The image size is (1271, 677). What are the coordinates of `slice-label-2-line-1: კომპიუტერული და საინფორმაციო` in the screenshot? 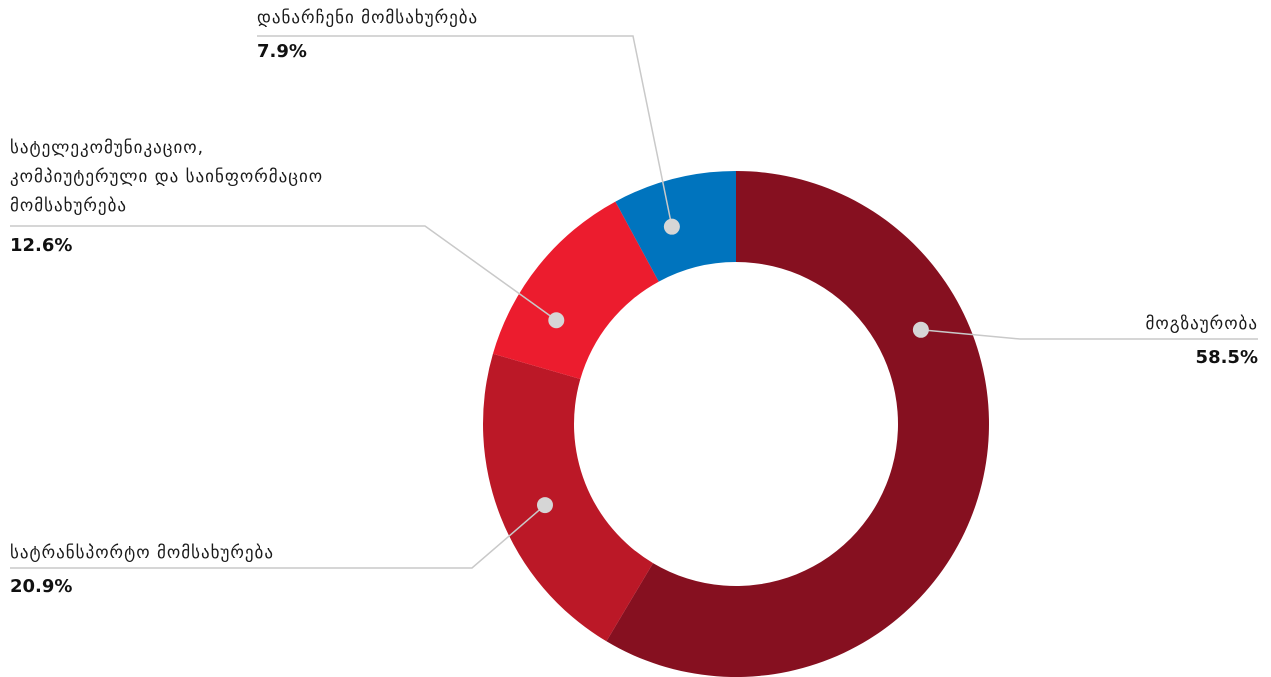 It's located at (166, 177).